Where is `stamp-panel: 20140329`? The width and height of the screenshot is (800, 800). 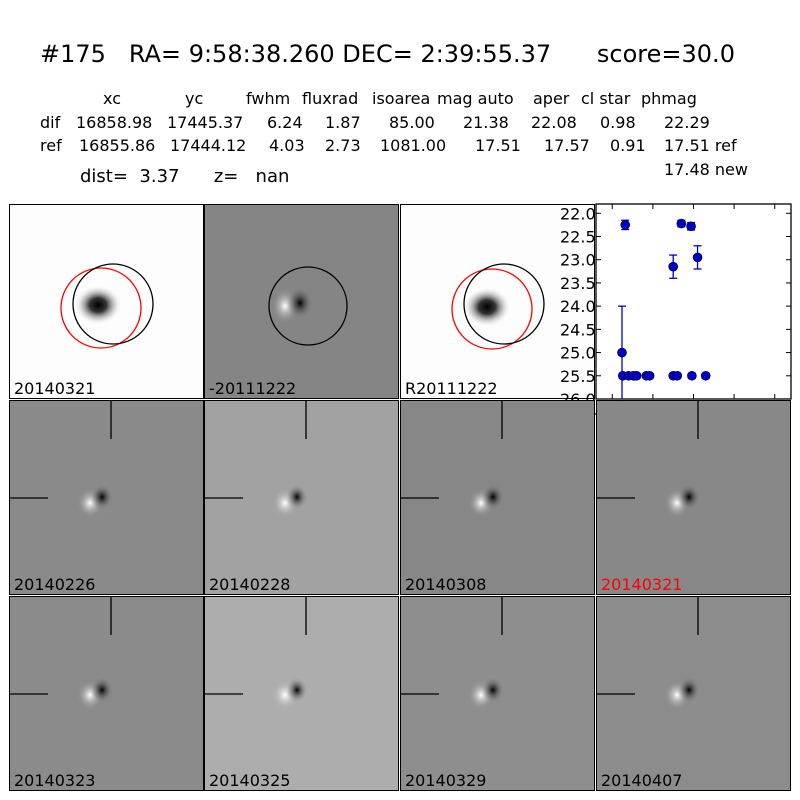
stamp-panel: 20140329 is located at coordinates (497, 693).